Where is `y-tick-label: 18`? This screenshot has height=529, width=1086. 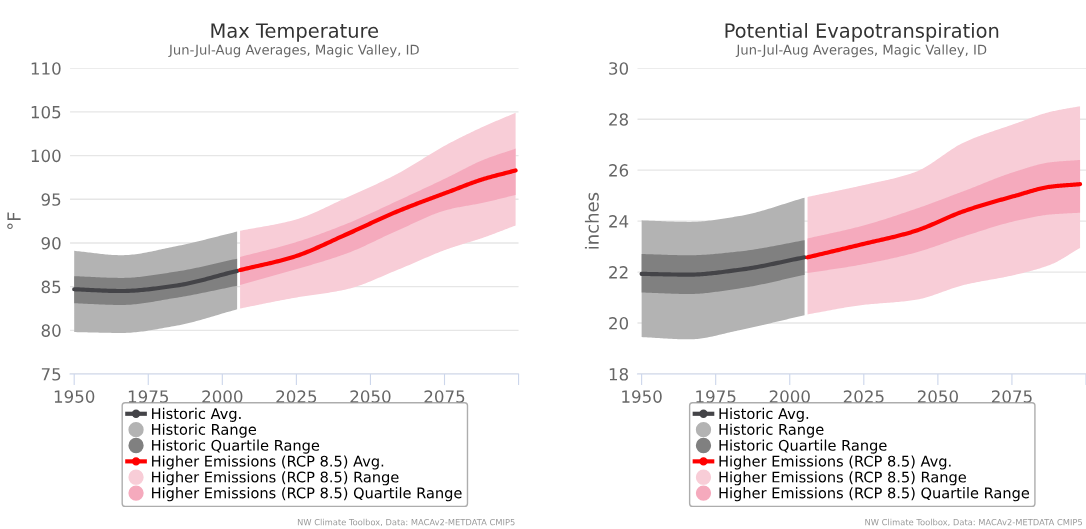 y-tick-label: 18 is located at coordinates (619, 374).